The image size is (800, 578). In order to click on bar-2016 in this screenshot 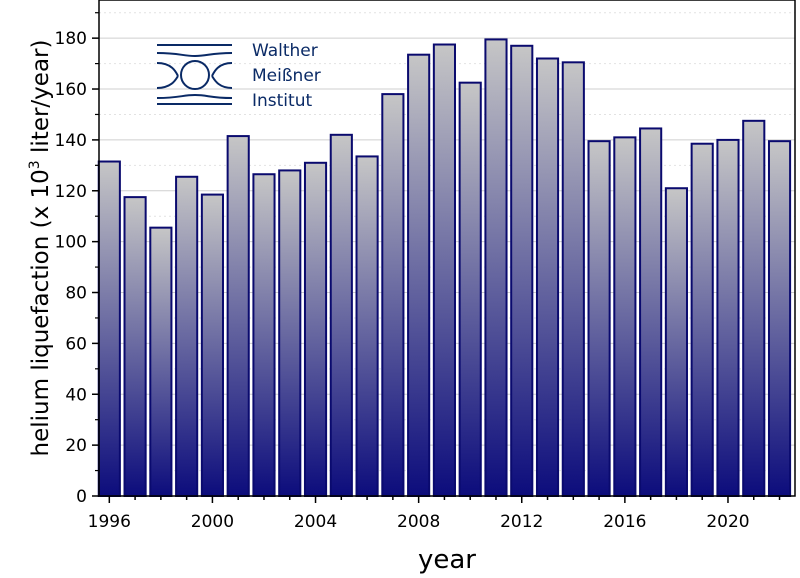, I will do `click(625, 316)`.